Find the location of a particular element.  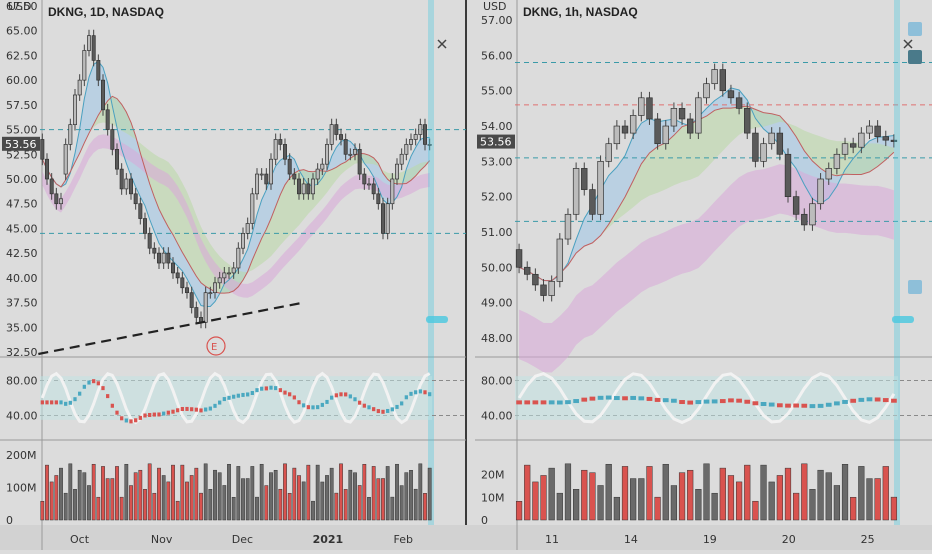

price-tick-label: 53.00 is located at coordinates (497, 161).